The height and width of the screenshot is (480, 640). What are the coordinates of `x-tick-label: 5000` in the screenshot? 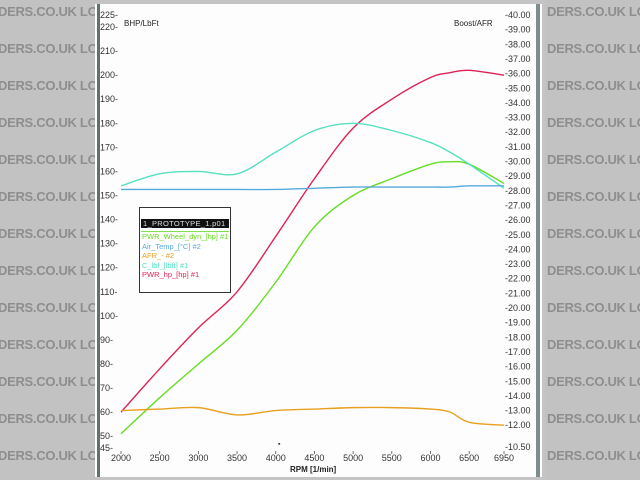 It's located at (353, 458).